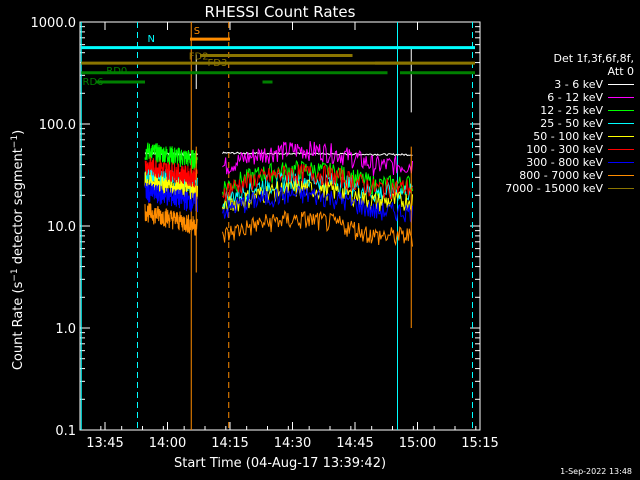  I want to click on y-tick-label: 1.0, so click(65, 329).